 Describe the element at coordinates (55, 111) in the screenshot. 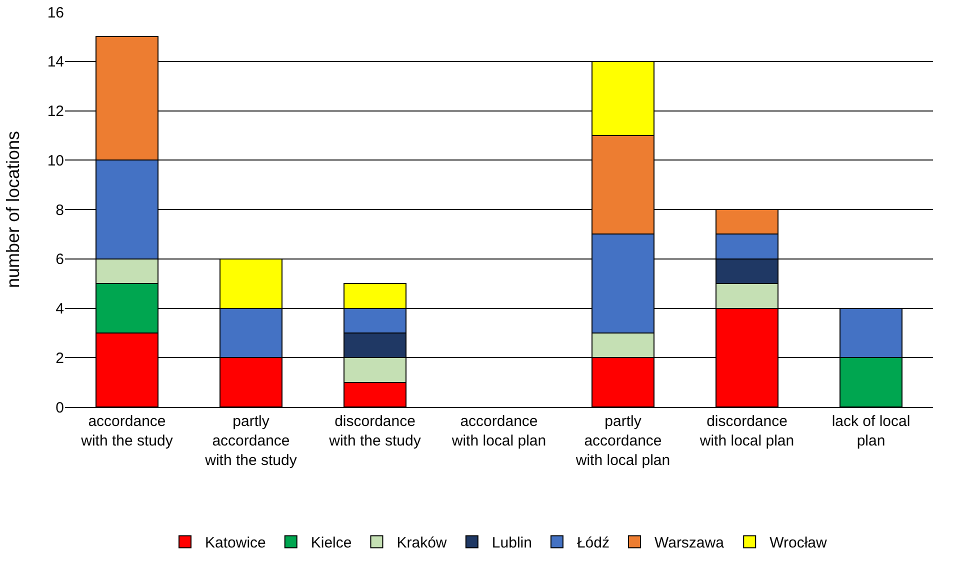

I see `y-tick-label: 12` at that location.